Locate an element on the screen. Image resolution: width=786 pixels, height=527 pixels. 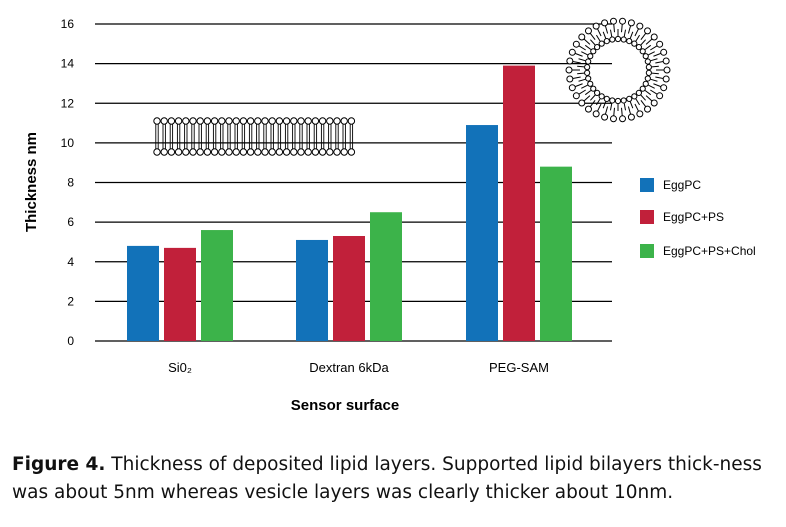
figure-label: Figure 4. is located at coordinates (59, 464).